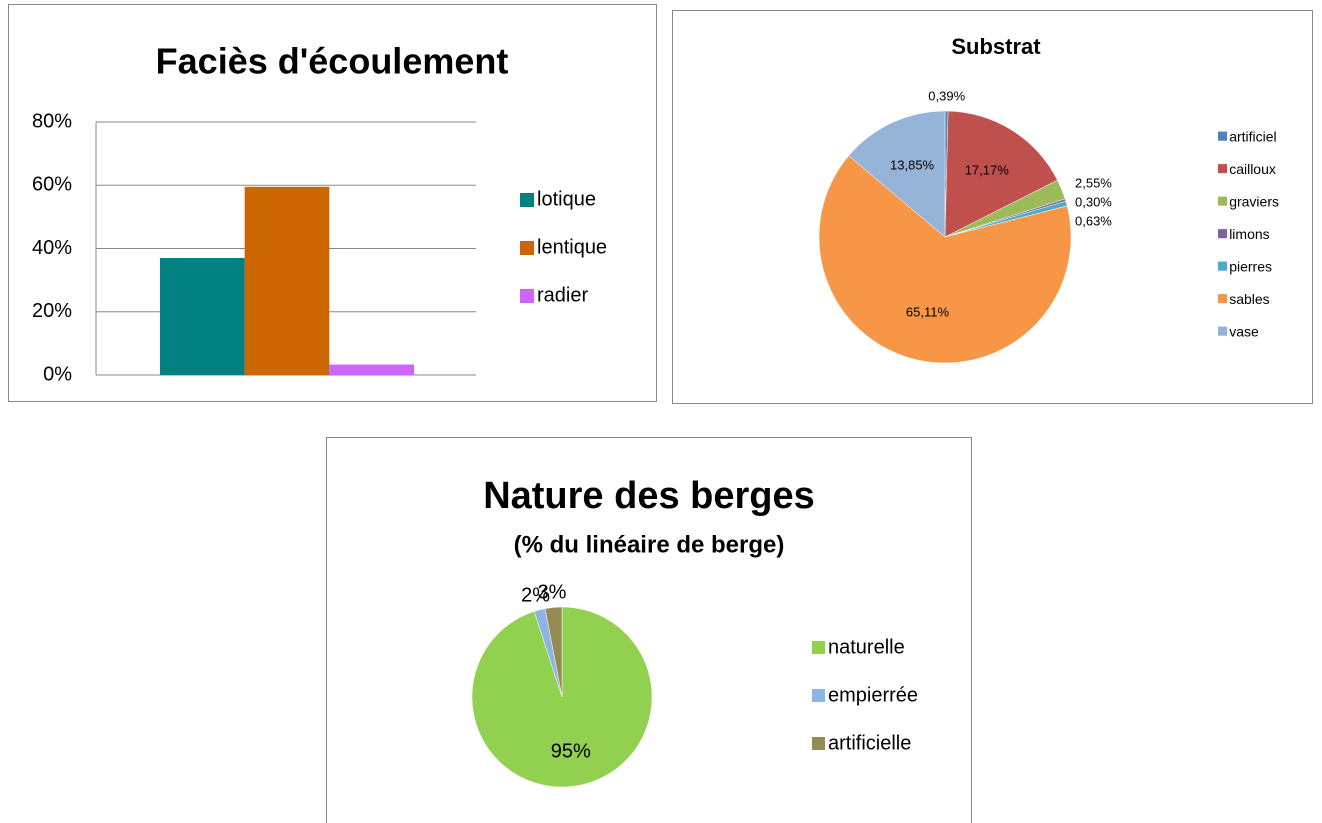 The image size is (1322, 823). What do you see at coordinates (572, 247) in the screenshot?
I see `legend-label: lentique` at bounding box center [572, 247].